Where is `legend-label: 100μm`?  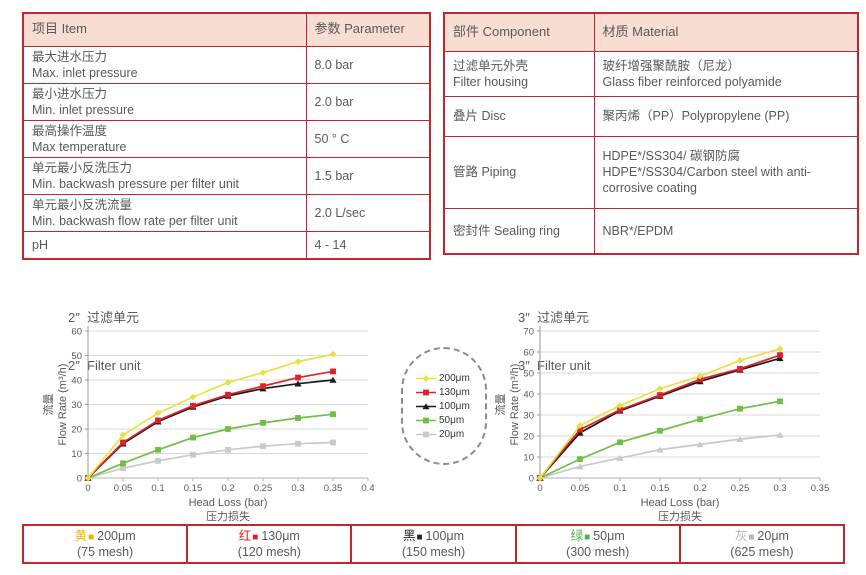 legend-label: 100μm is located at coordinates (454, 406).